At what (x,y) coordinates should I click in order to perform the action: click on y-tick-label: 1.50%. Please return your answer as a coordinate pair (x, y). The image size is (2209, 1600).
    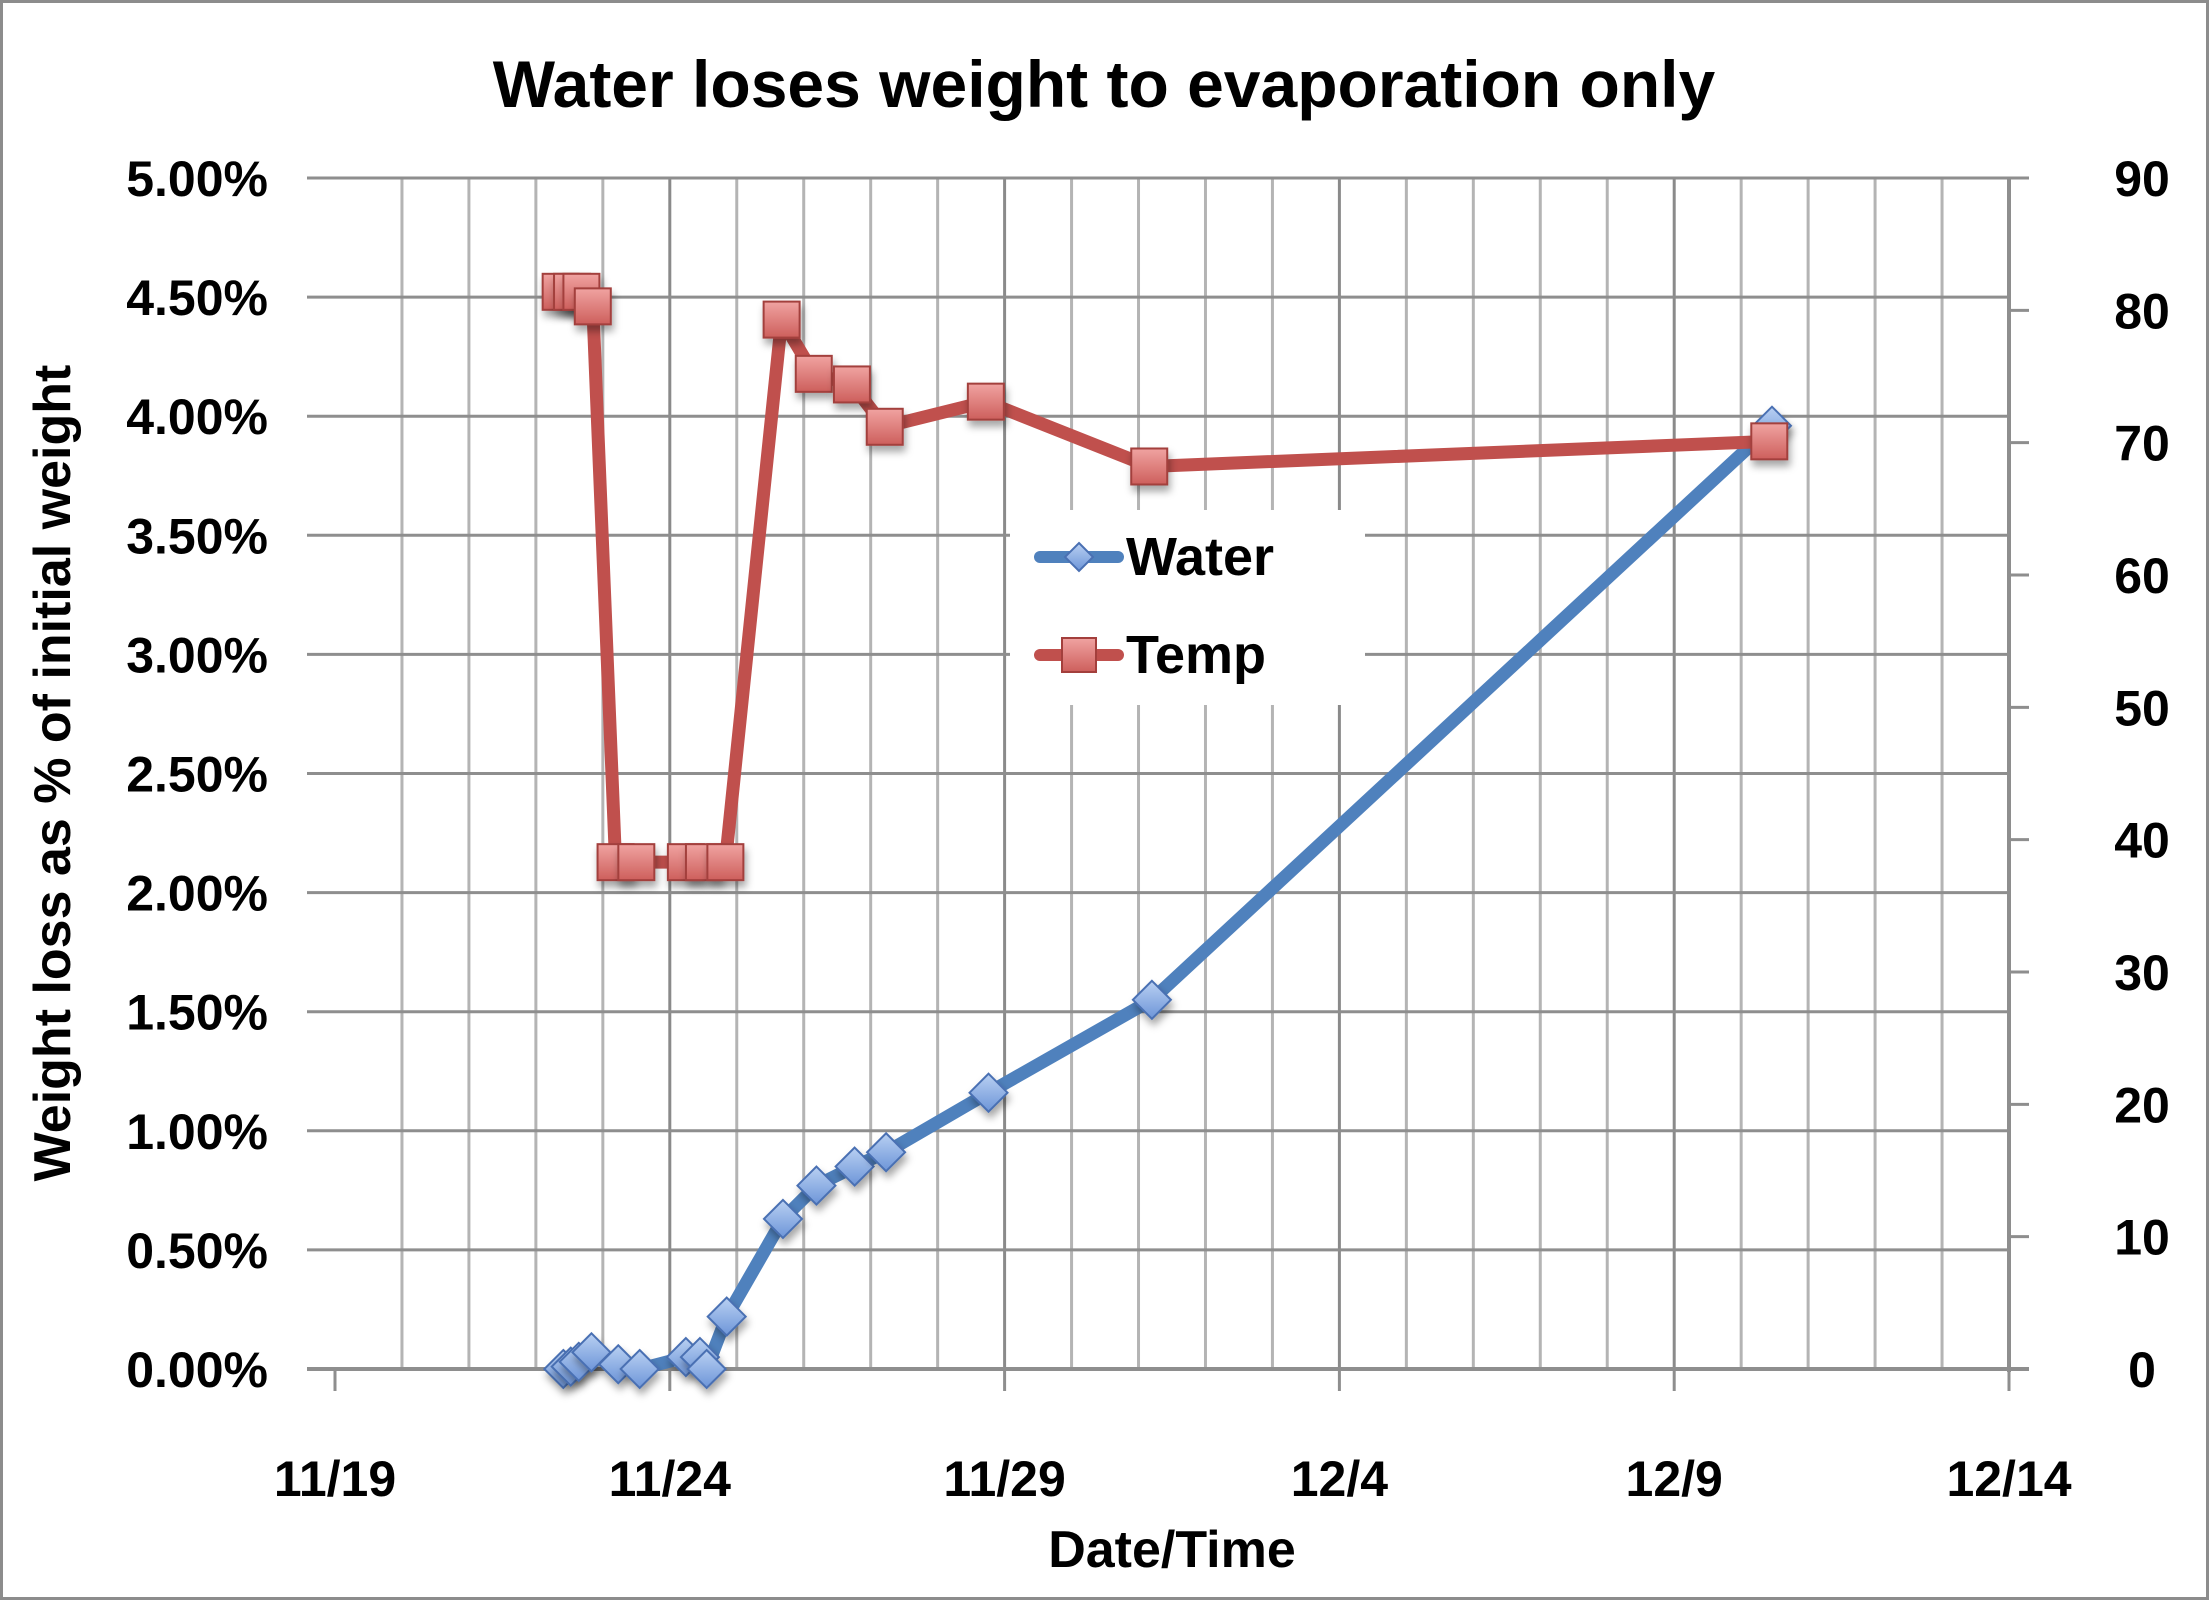
    Looking at the image, I should click on (197, 1013).